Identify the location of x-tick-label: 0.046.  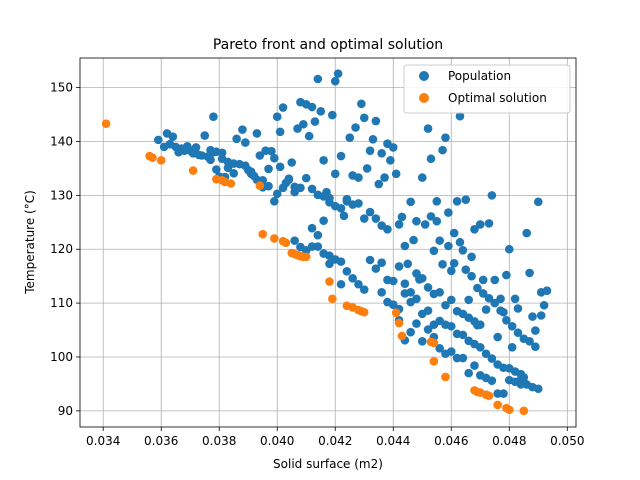
(451, 441).